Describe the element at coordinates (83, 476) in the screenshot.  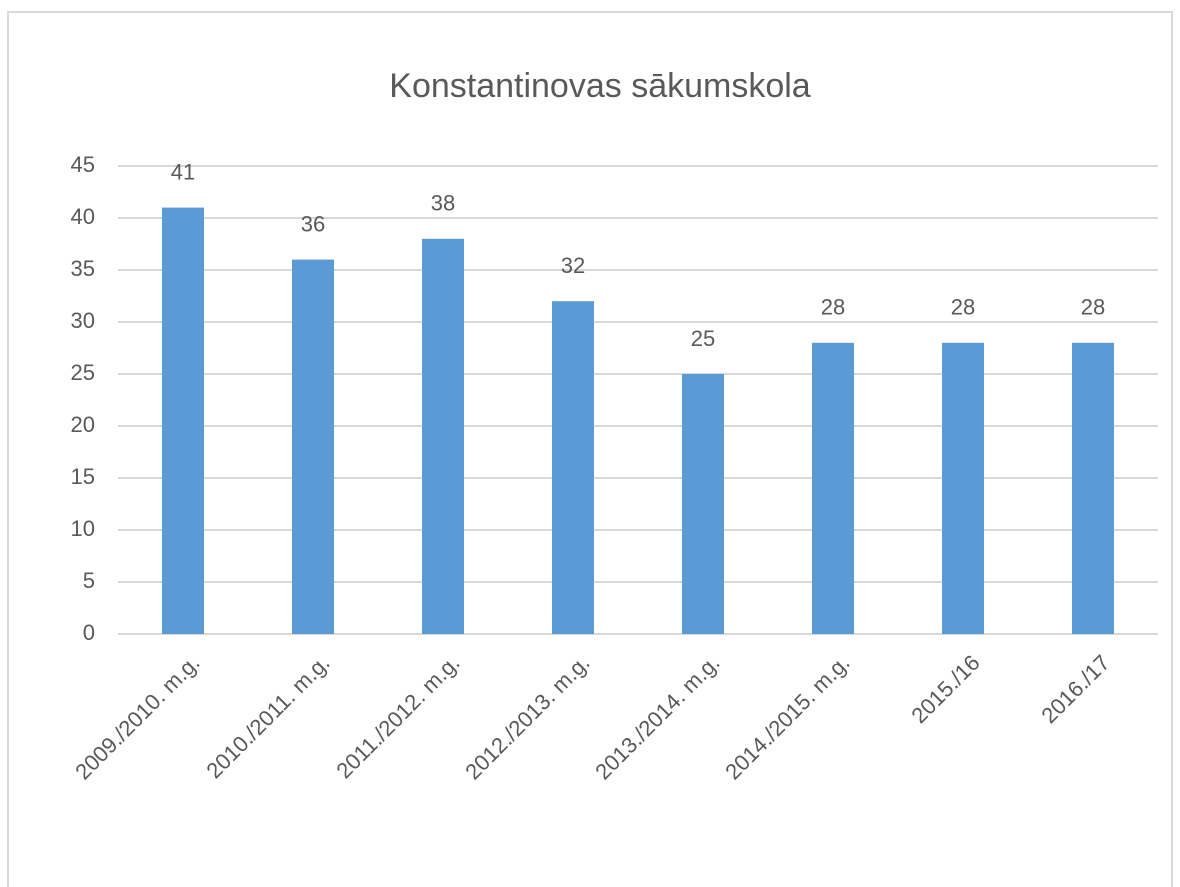
I see `y-tick-label: 15` at that location.